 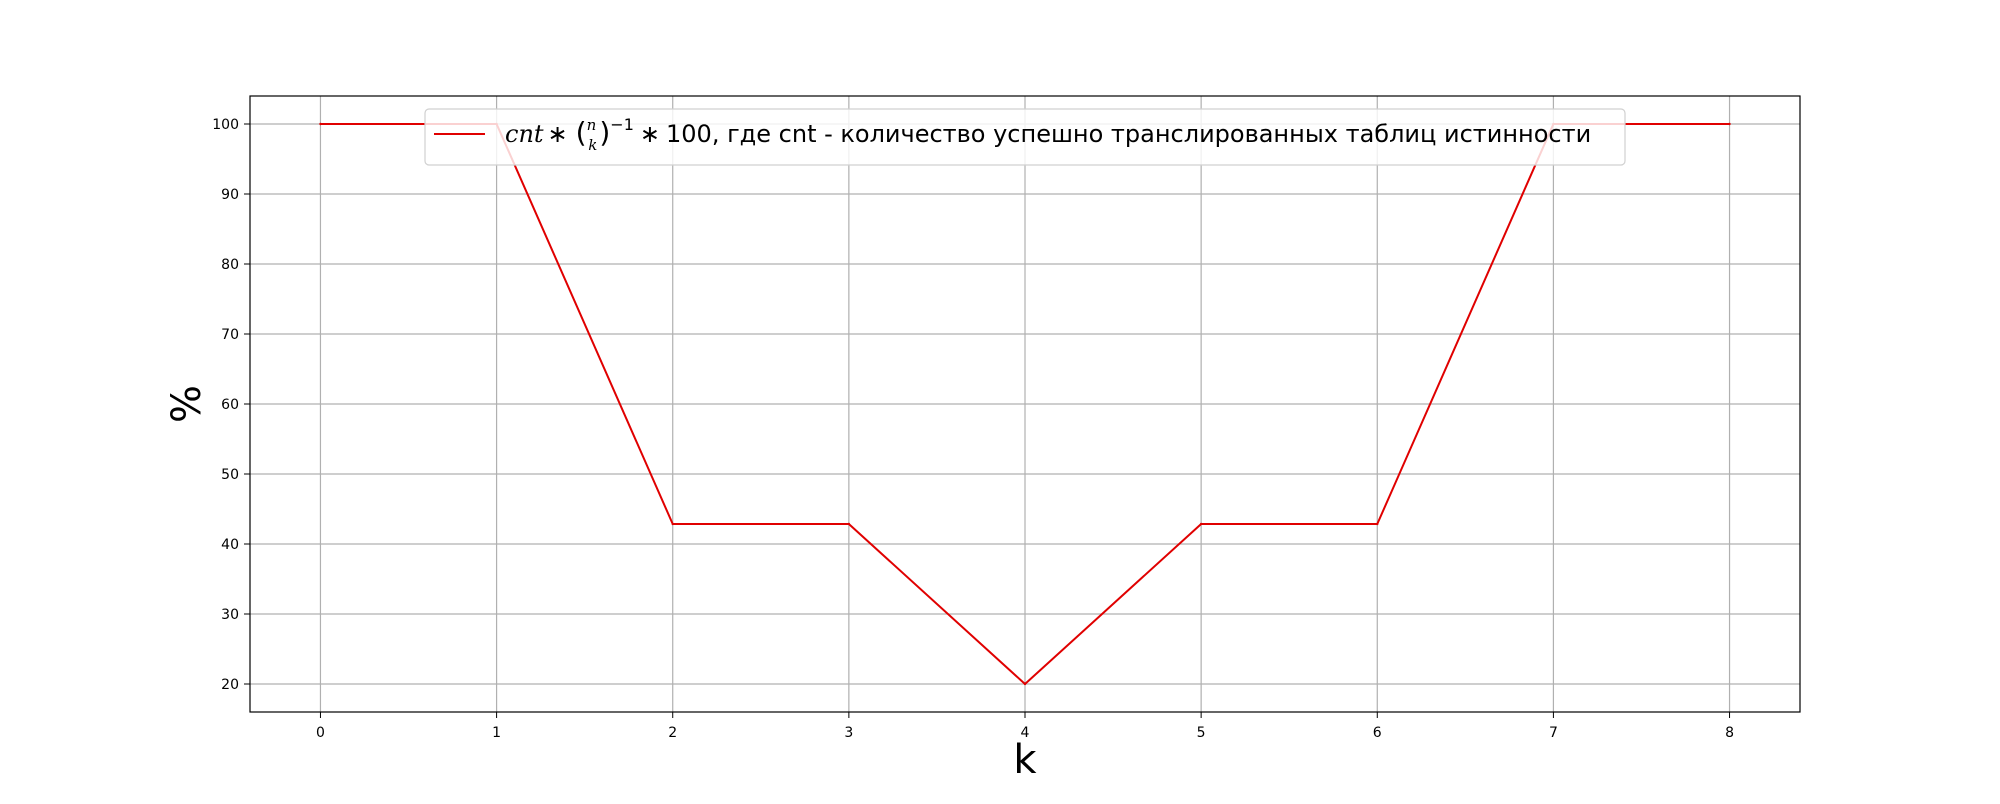 What do you see at coordinates (230, 685) in the screenshot?
I see `y-tick-label: 20` at bounding box center [230, 685].